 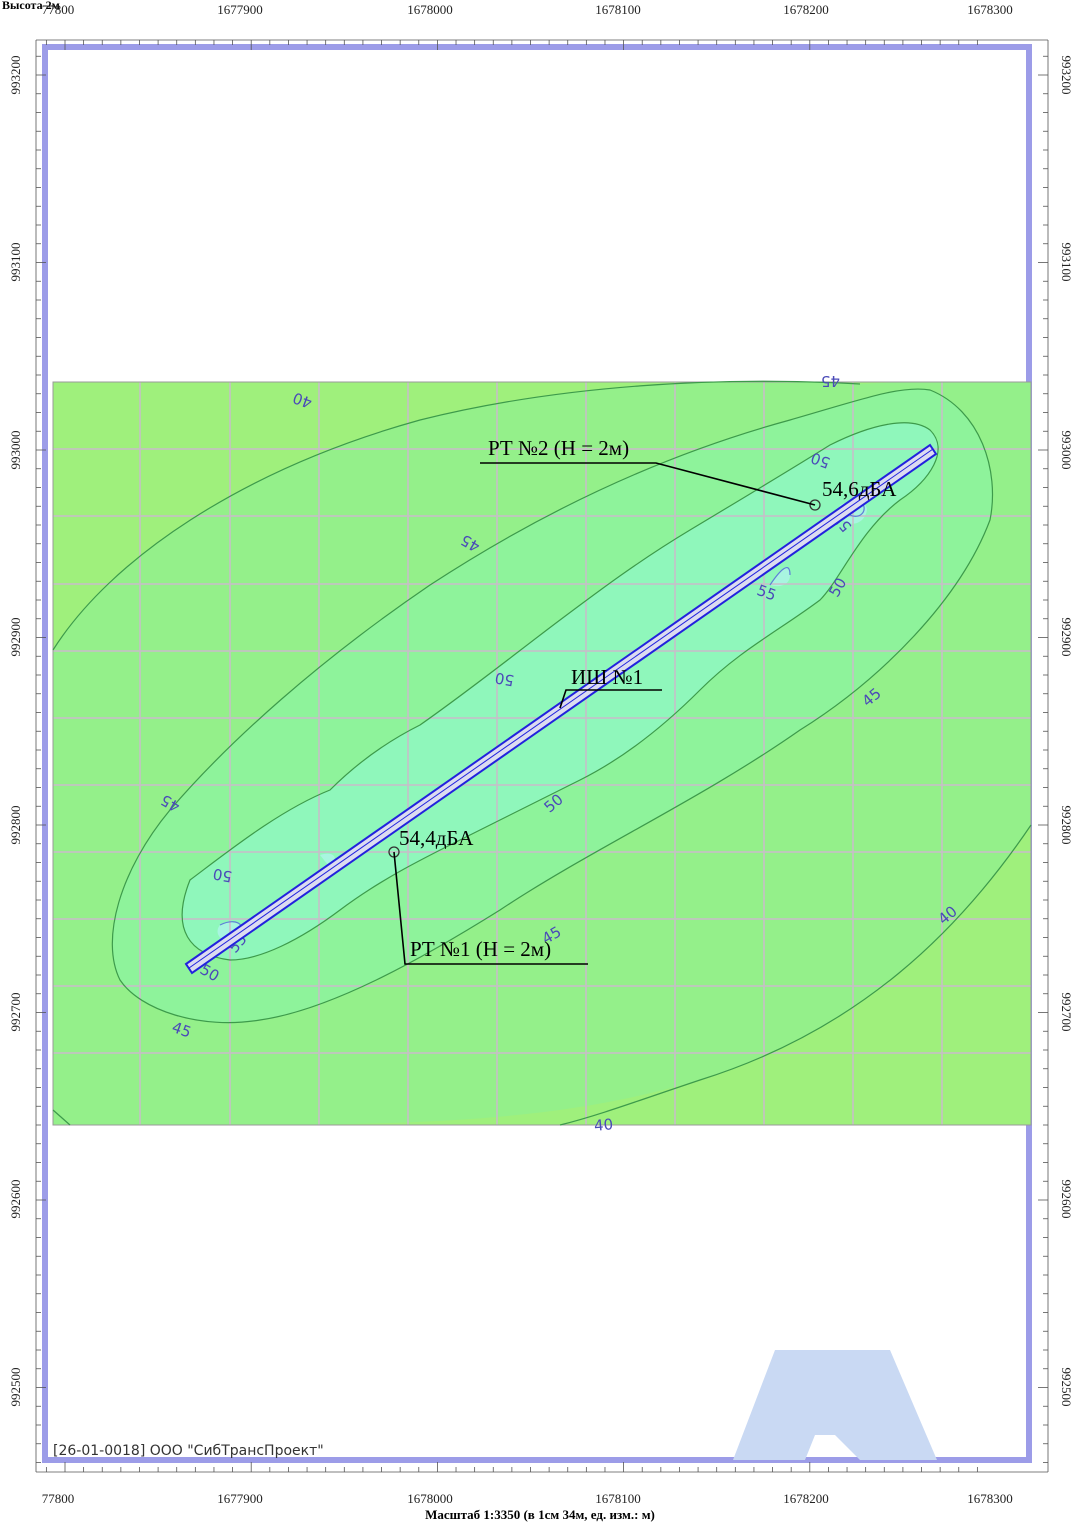 What do you see at coordinates (648, 484) in the screenshot?
I see `receiver-2-leader` at bounding box center [648, 484].